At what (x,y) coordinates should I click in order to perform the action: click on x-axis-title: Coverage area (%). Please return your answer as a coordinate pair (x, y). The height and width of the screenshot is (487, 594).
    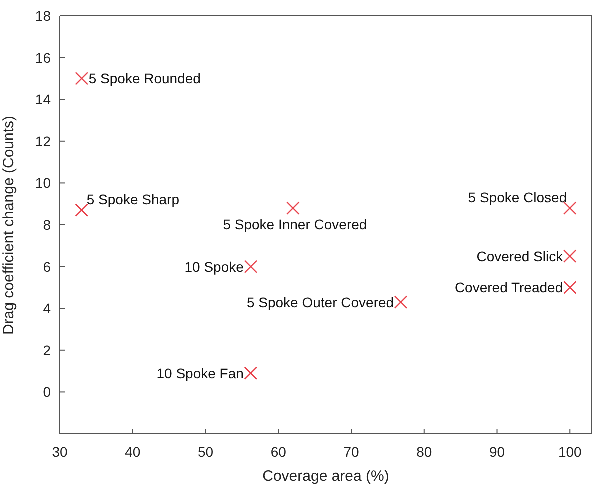
    Looking at the image, I should click on (326, 476).